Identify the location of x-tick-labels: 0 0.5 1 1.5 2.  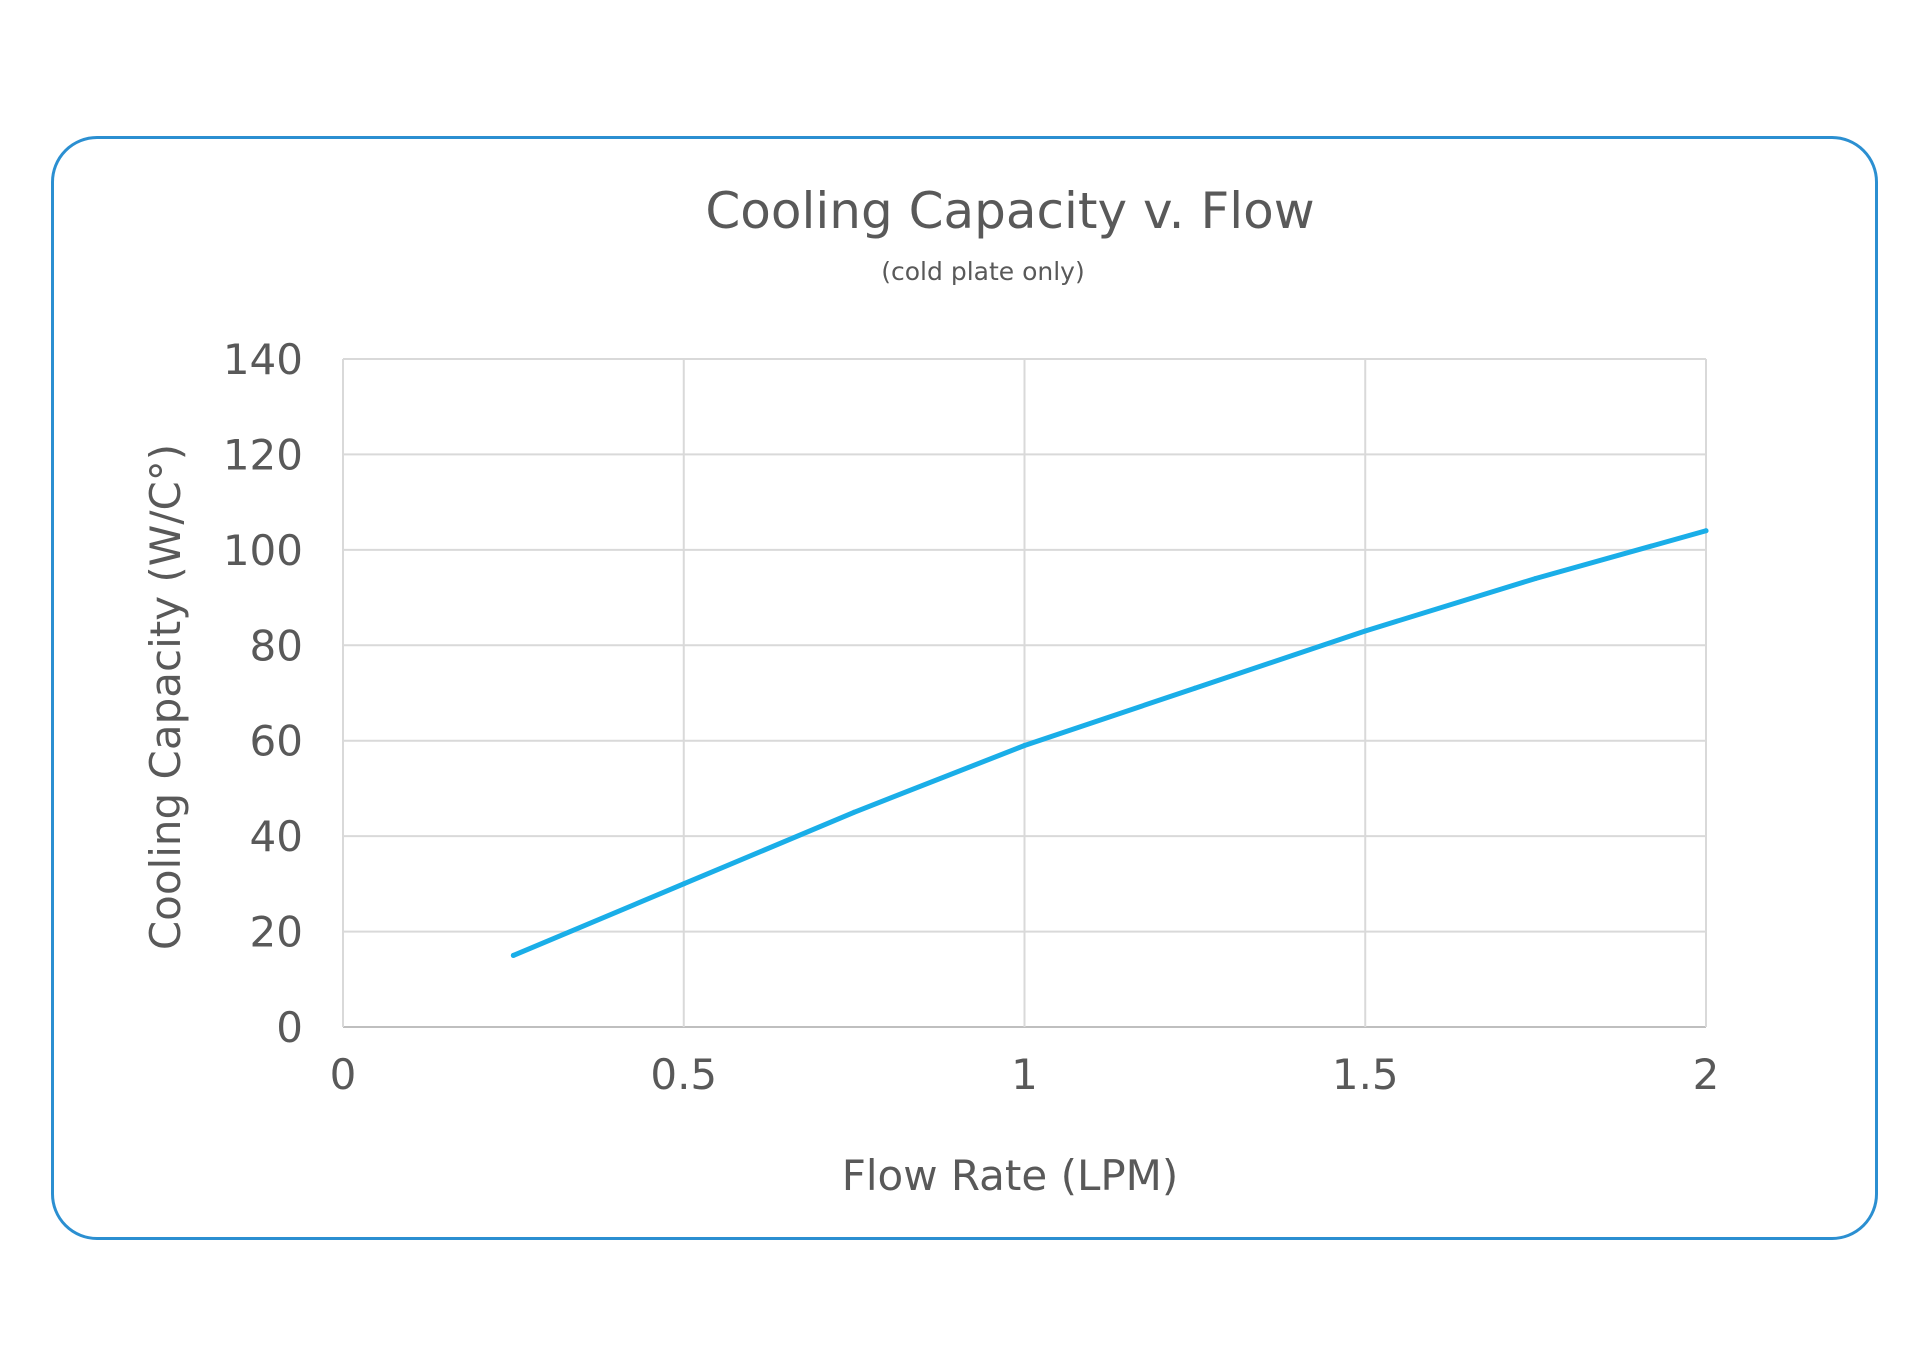
(1025, 1074).